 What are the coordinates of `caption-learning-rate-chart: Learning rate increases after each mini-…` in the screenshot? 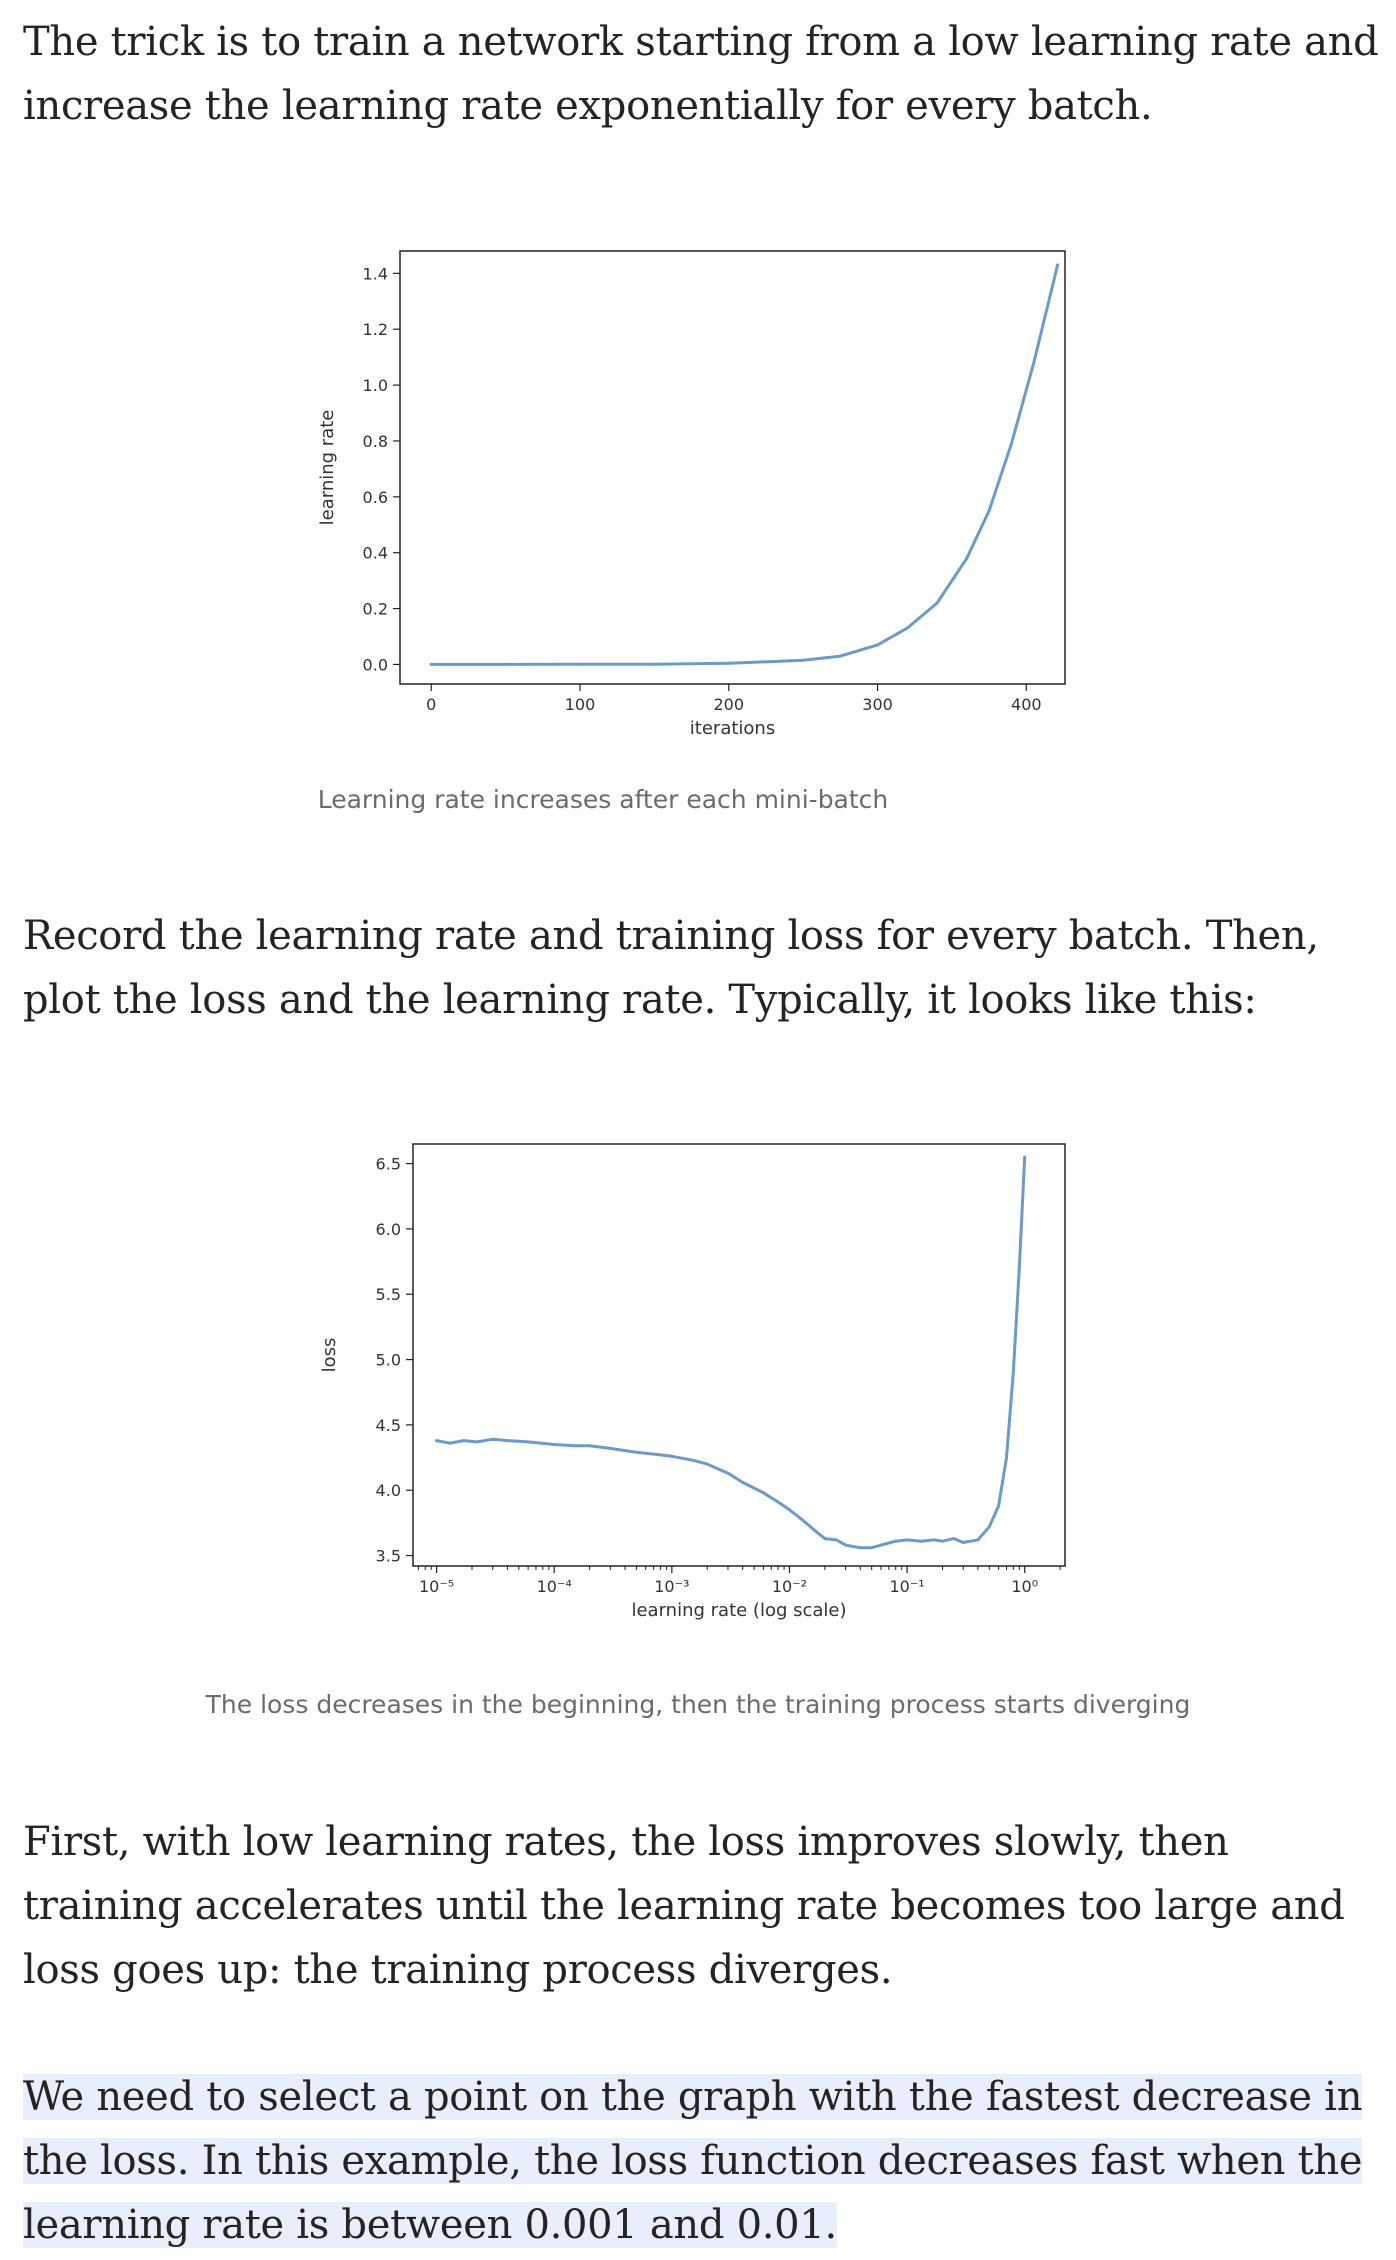 It's located at (603, 799).